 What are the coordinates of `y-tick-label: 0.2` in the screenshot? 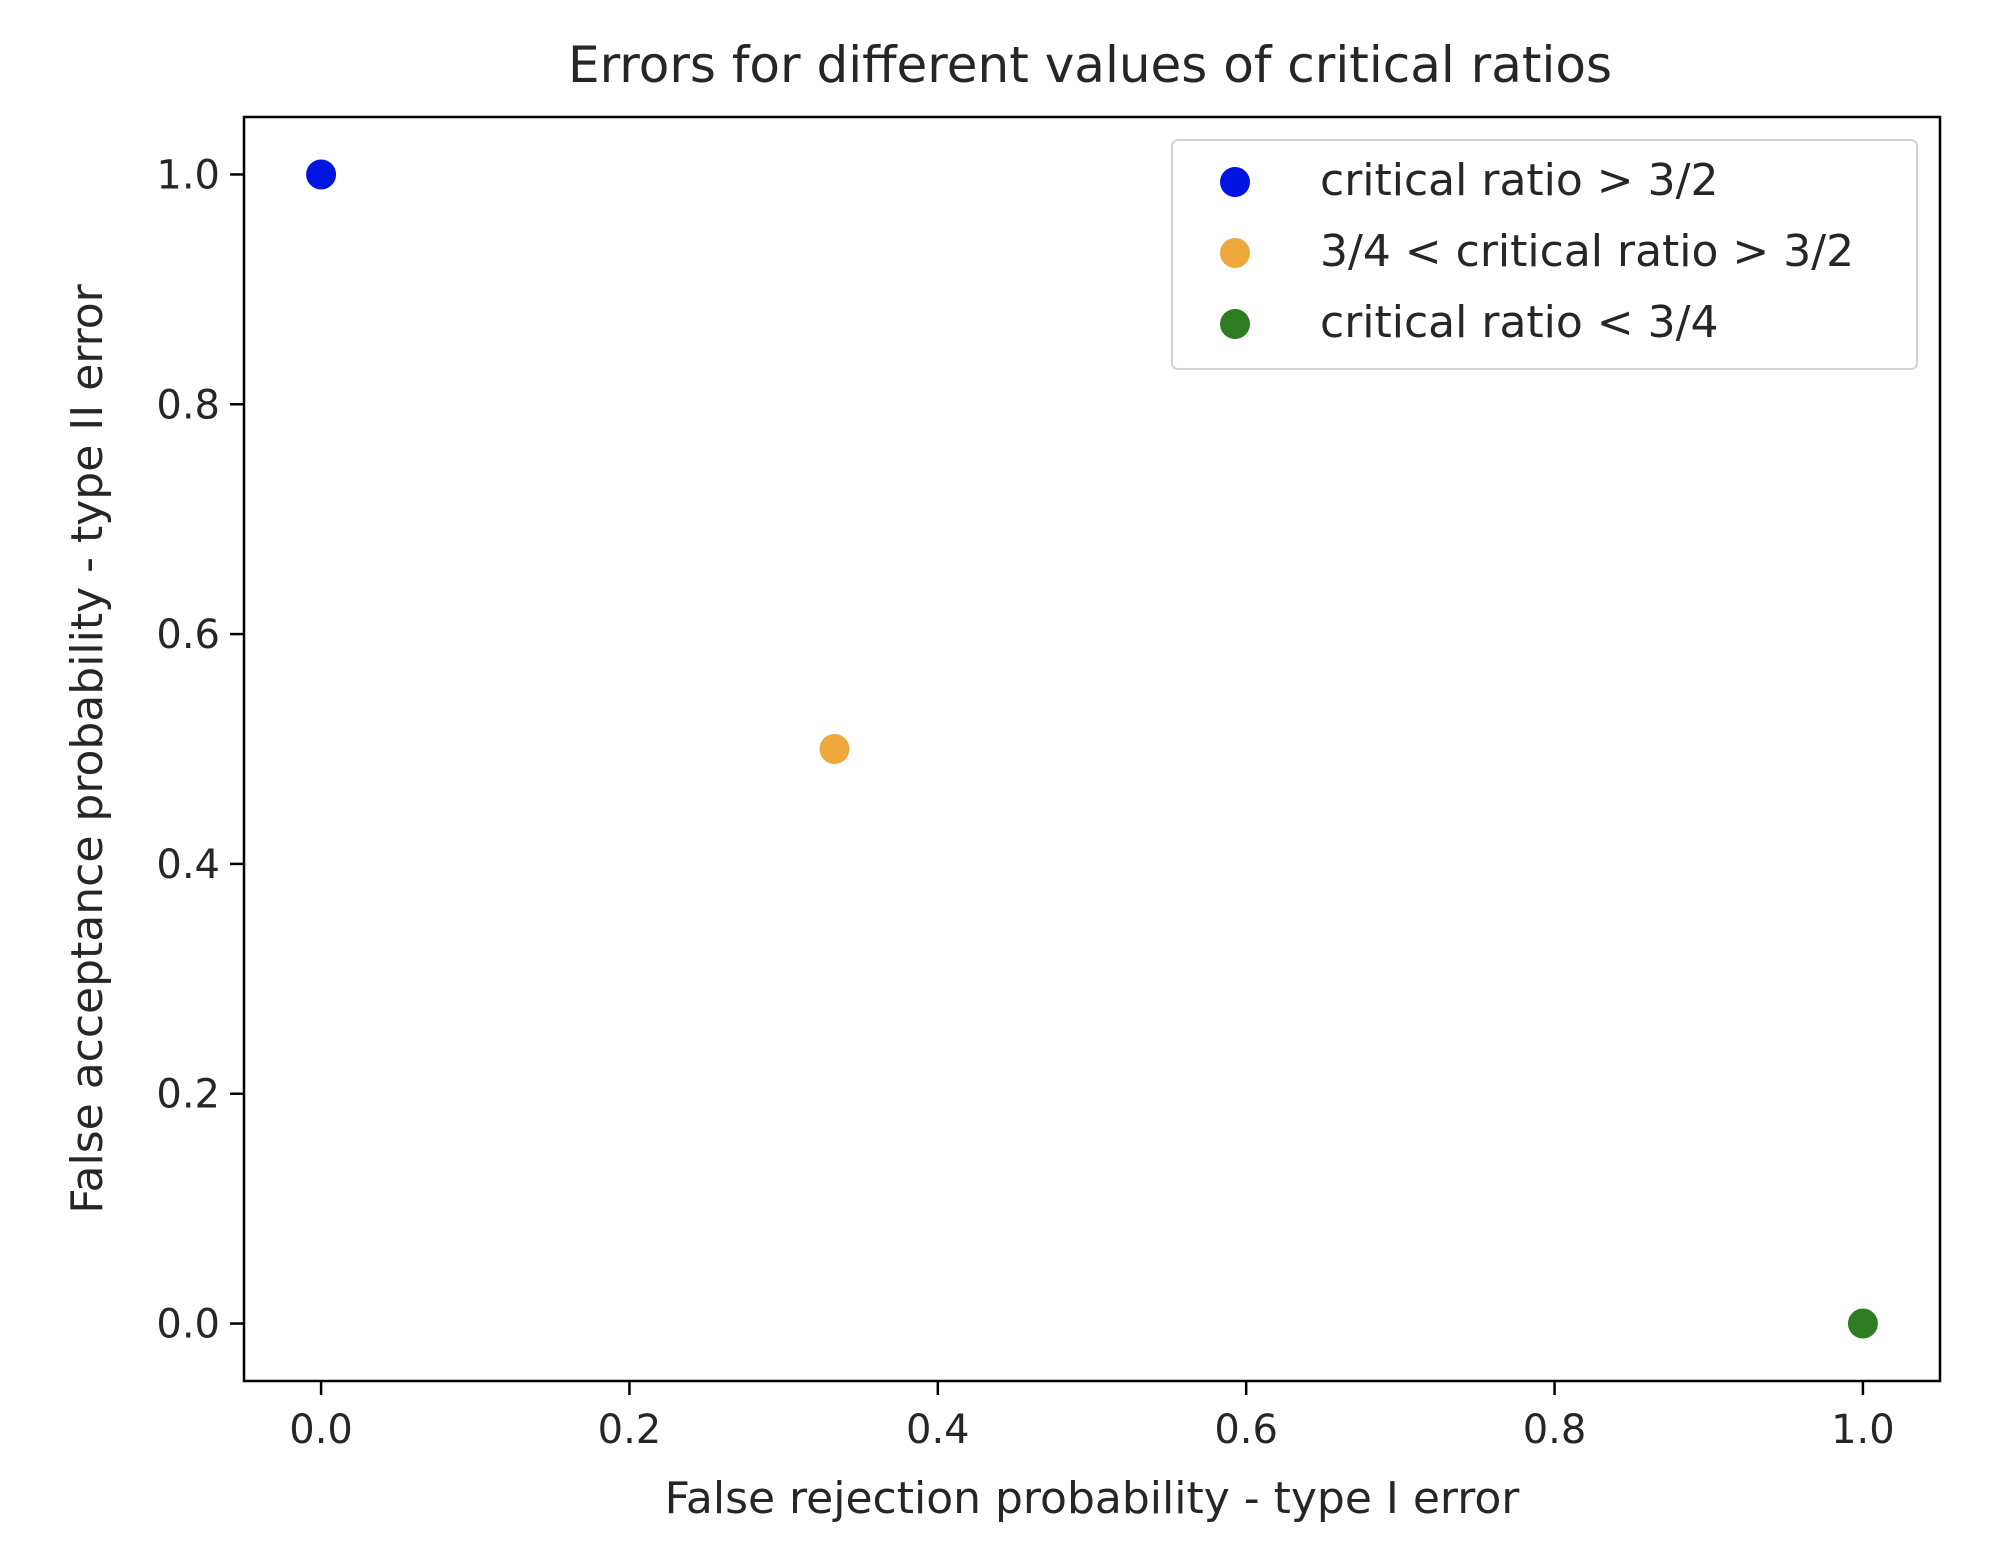 It's located at (188, 1095).